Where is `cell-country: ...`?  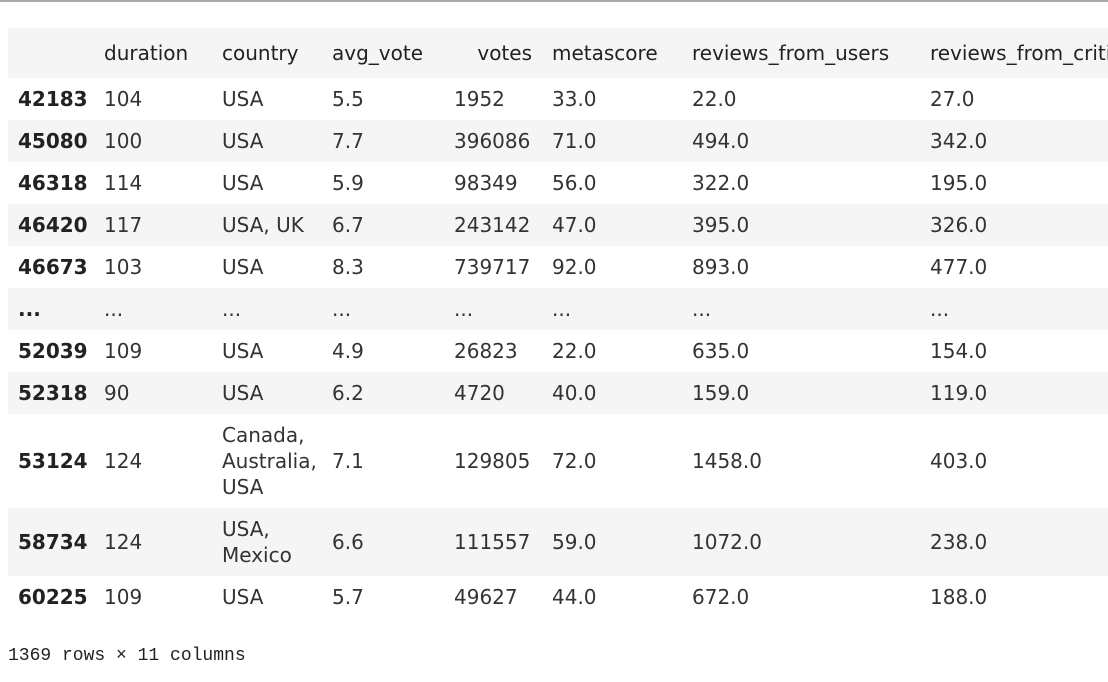 cell-country: ... is located at coordinates (232, 309).